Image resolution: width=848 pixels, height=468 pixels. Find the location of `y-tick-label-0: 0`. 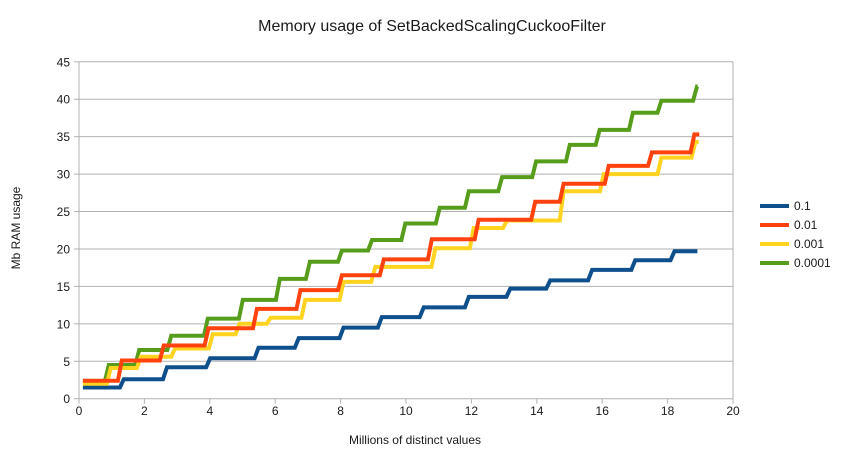

y-tick-label-0: 0 is located at coordinates (66, 399).